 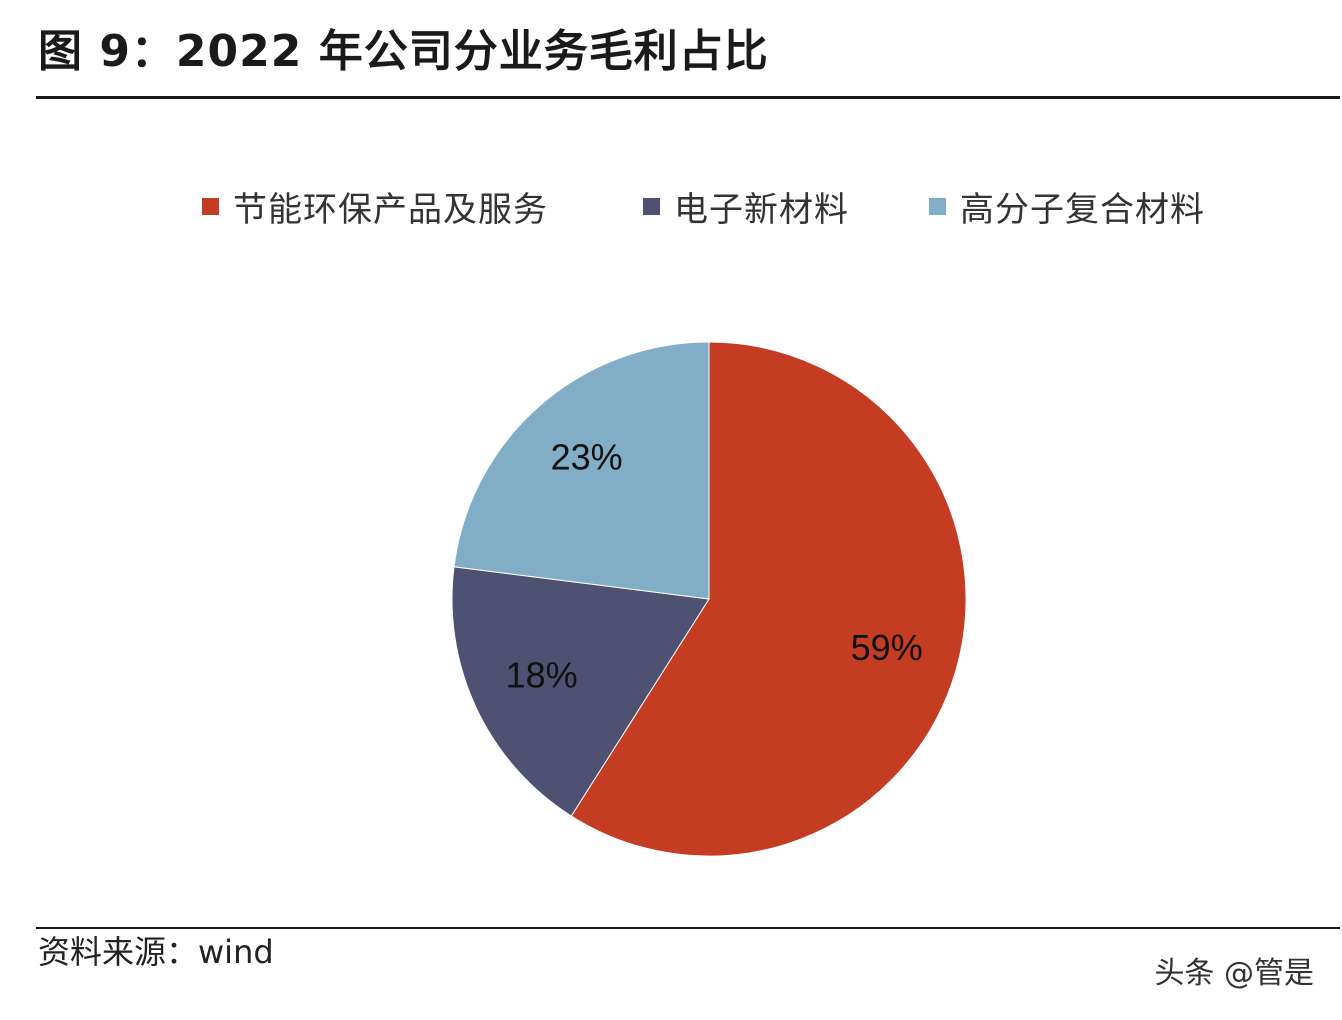 I want to click on legend-item-electronic-materials: 电子新材料, so click(x=746, y=206).